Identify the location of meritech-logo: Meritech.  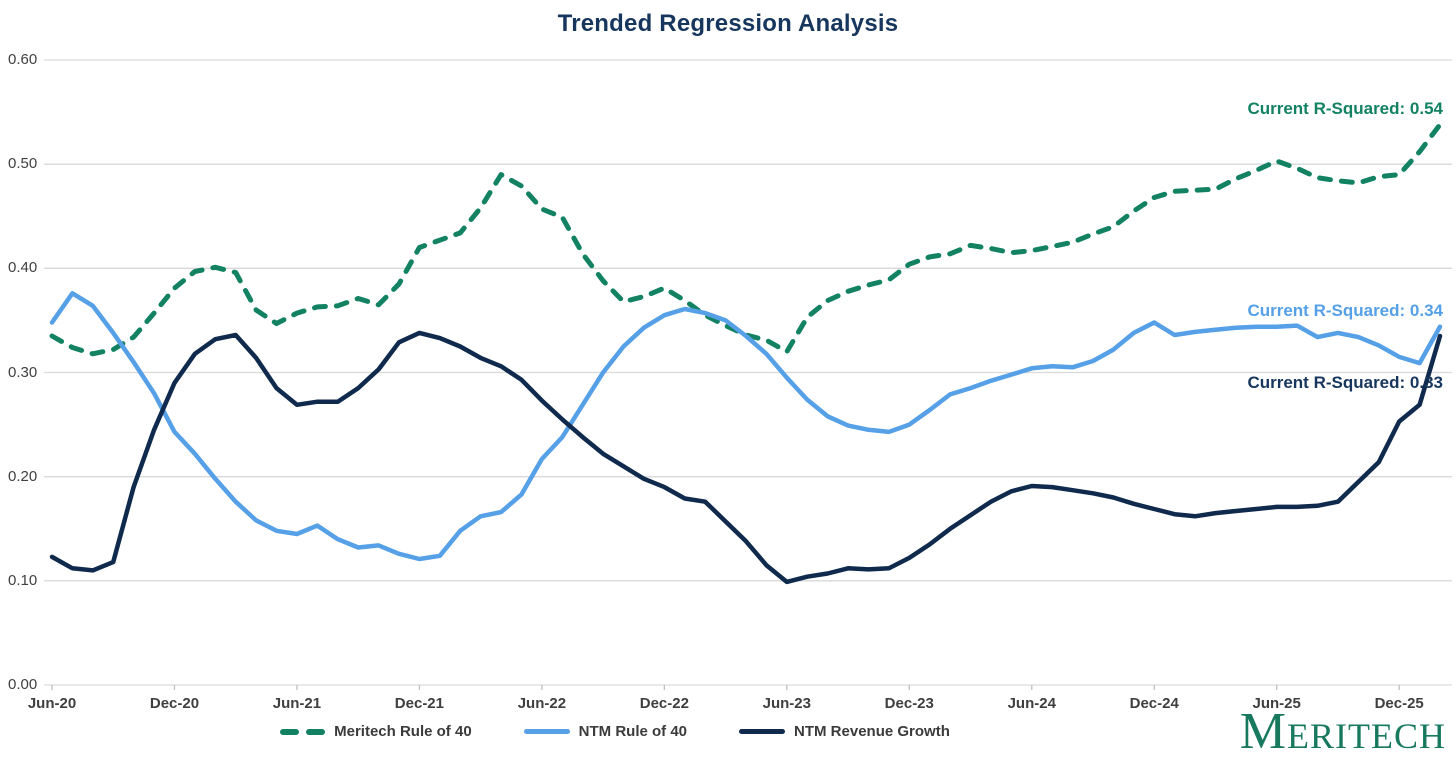
(1342, 731).